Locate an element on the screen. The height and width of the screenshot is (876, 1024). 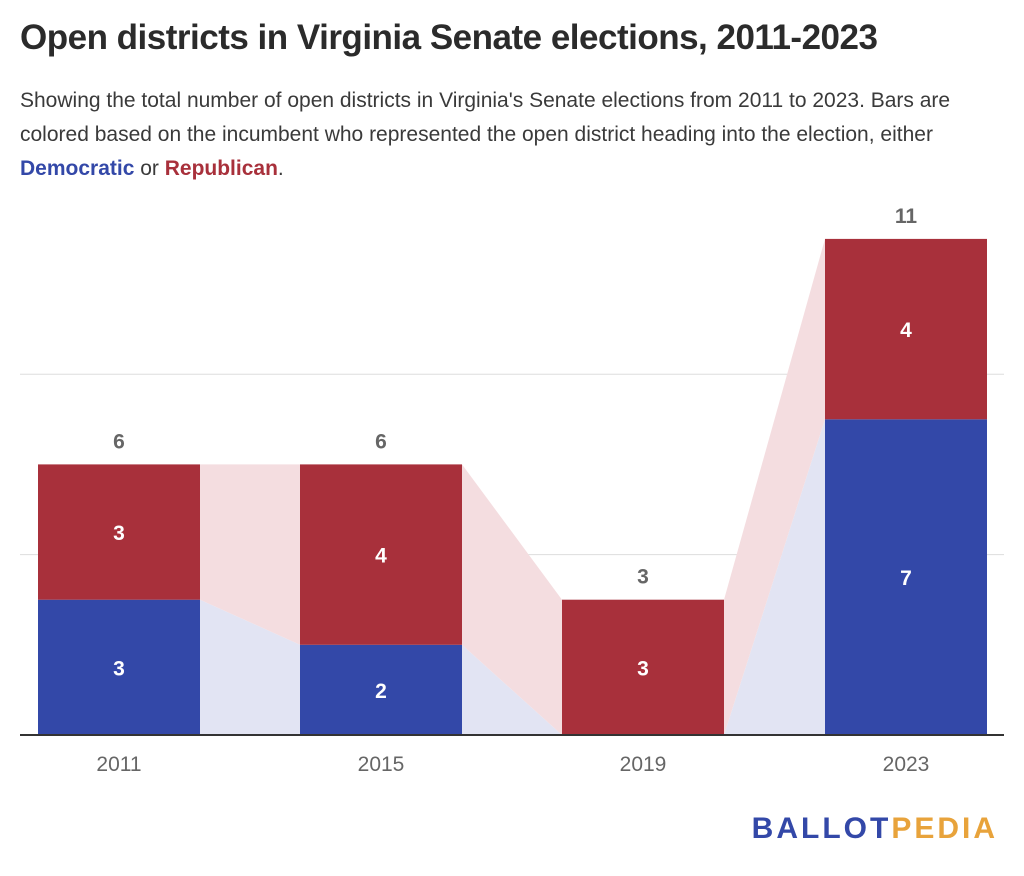
logo-part-ballot: BALLOT is located at coordinates (821, 828).